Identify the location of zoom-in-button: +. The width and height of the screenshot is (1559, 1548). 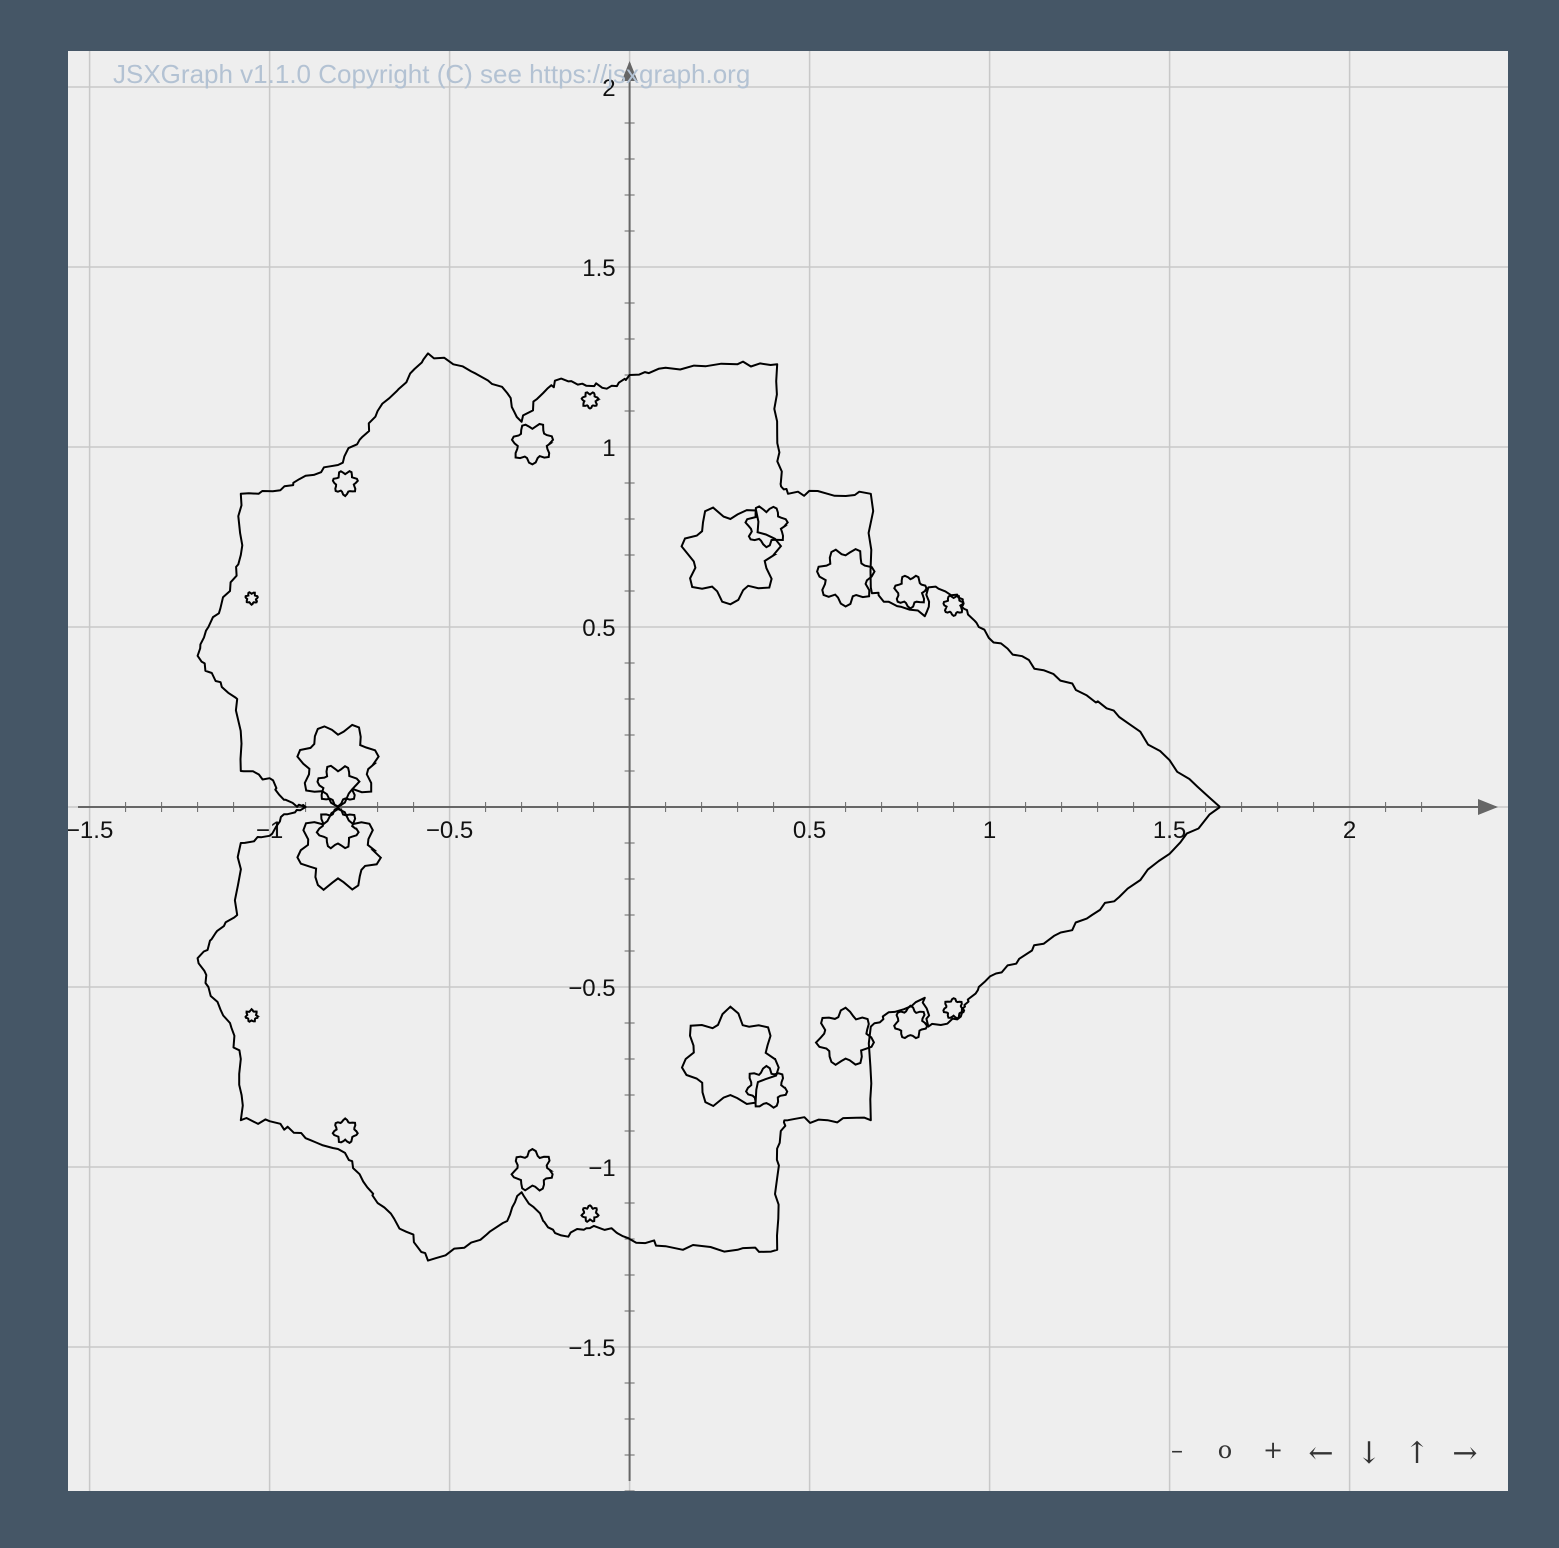
(1273, 1450).